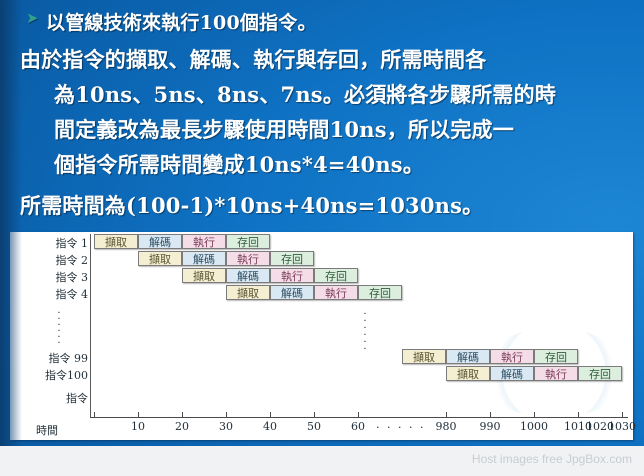 This screenshot has height=476, width=644. Describe the element at coordinates (239, 164) in the screenshot. I see `body-line-4: 個指令所需時間變成10ns*4=40ns。` at that location.